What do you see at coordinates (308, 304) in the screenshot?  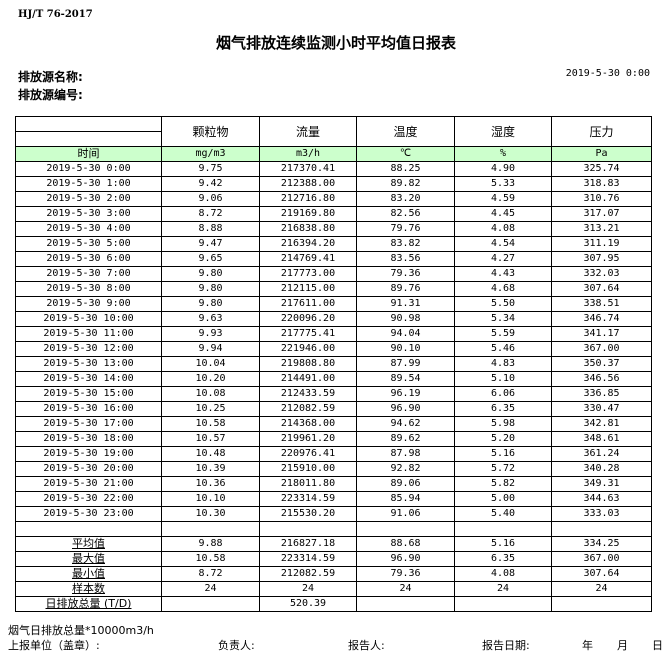 I see `value-cell: 217611.00` at bounding box center [308, 304].